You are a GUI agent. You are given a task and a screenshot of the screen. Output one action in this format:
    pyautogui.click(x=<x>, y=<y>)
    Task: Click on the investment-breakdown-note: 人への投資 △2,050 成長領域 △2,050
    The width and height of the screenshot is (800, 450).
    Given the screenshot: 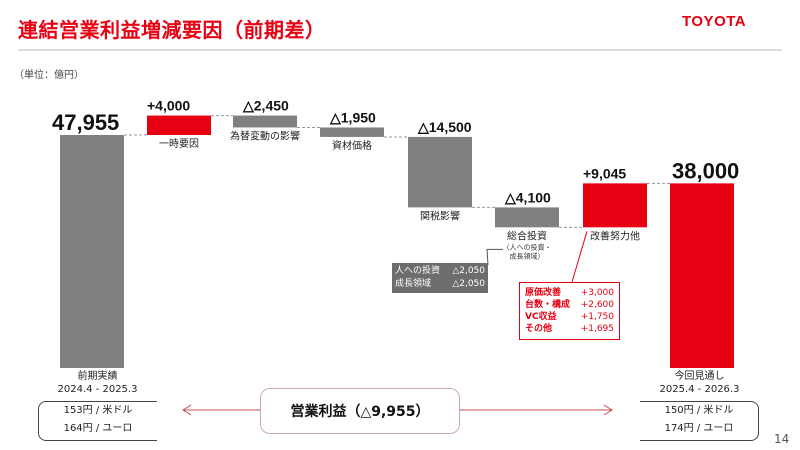 What is the action you would take?
    pyautogui.click(x=440, y=278)
    